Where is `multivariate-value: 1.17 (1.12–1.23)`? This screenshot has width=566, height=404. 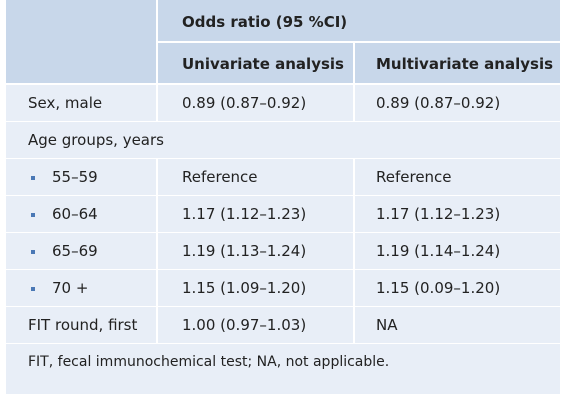 multivariate-value: 1.17 (1.12–1.23) is located at coordinates (438, 214).